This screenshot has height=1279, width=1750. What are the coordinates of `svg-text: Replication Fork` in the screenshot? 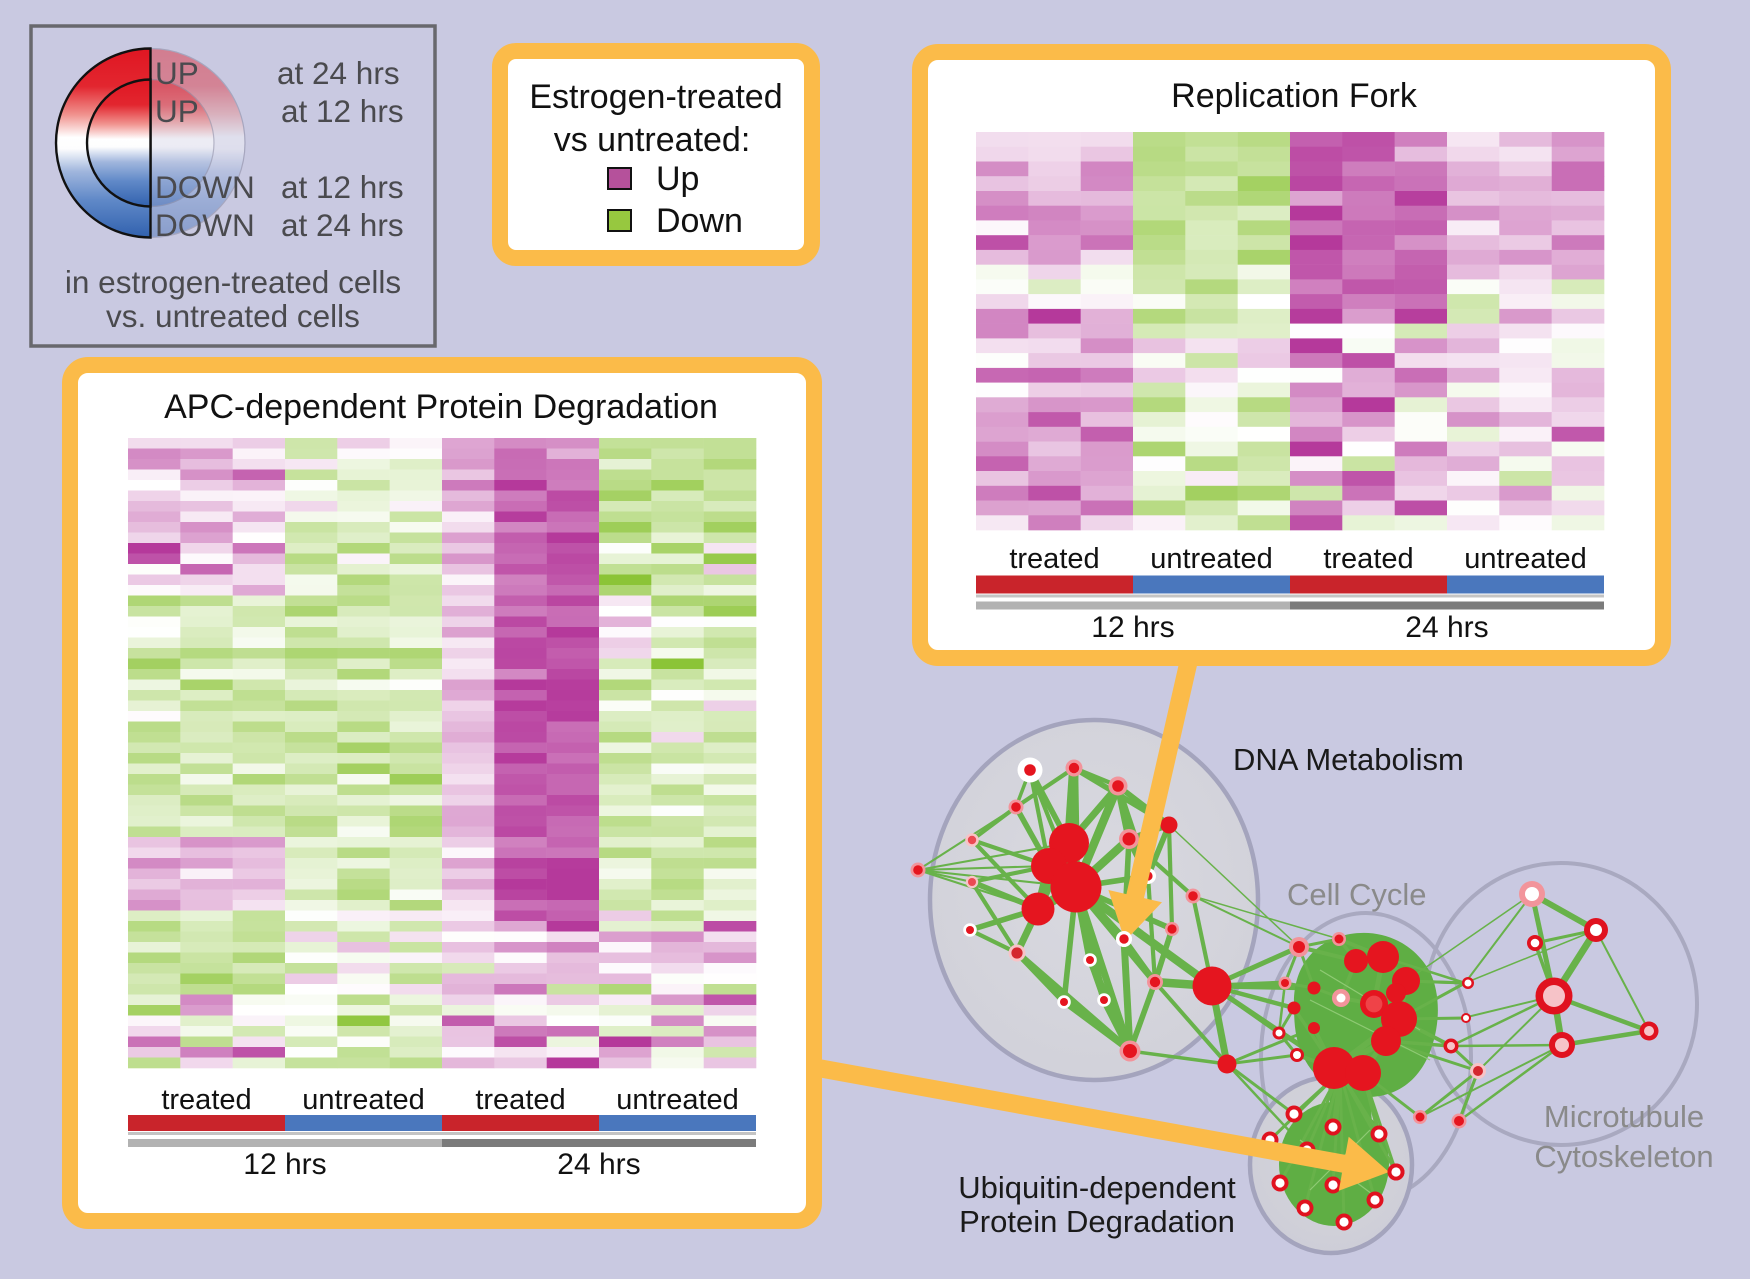 It's located at (1294, 96).